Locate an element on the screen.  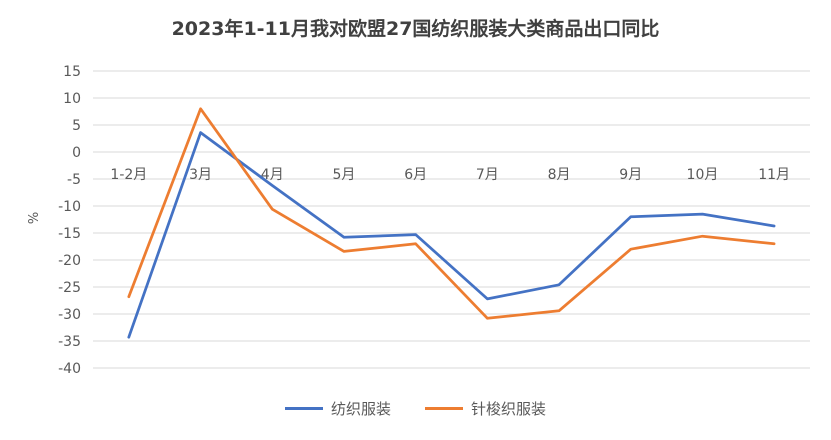
y-axis-ticks: 15 10 5 0 -5 -10 -15 -20 -25 -30 -35 -40 is located at coordinates (69, 220).